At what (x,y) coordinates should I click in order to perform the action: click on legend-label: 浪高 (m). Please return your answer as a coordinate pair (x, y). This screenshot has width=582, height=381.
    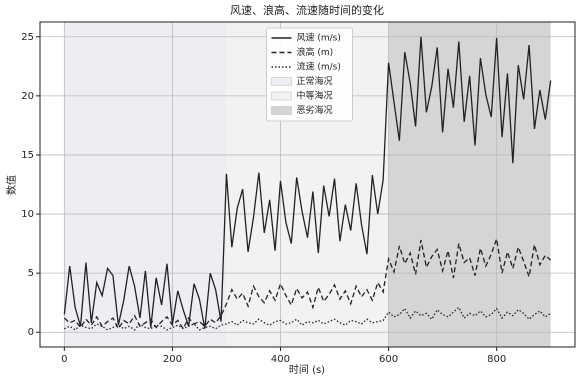
    Looking at the image, I should click on (315, 52).